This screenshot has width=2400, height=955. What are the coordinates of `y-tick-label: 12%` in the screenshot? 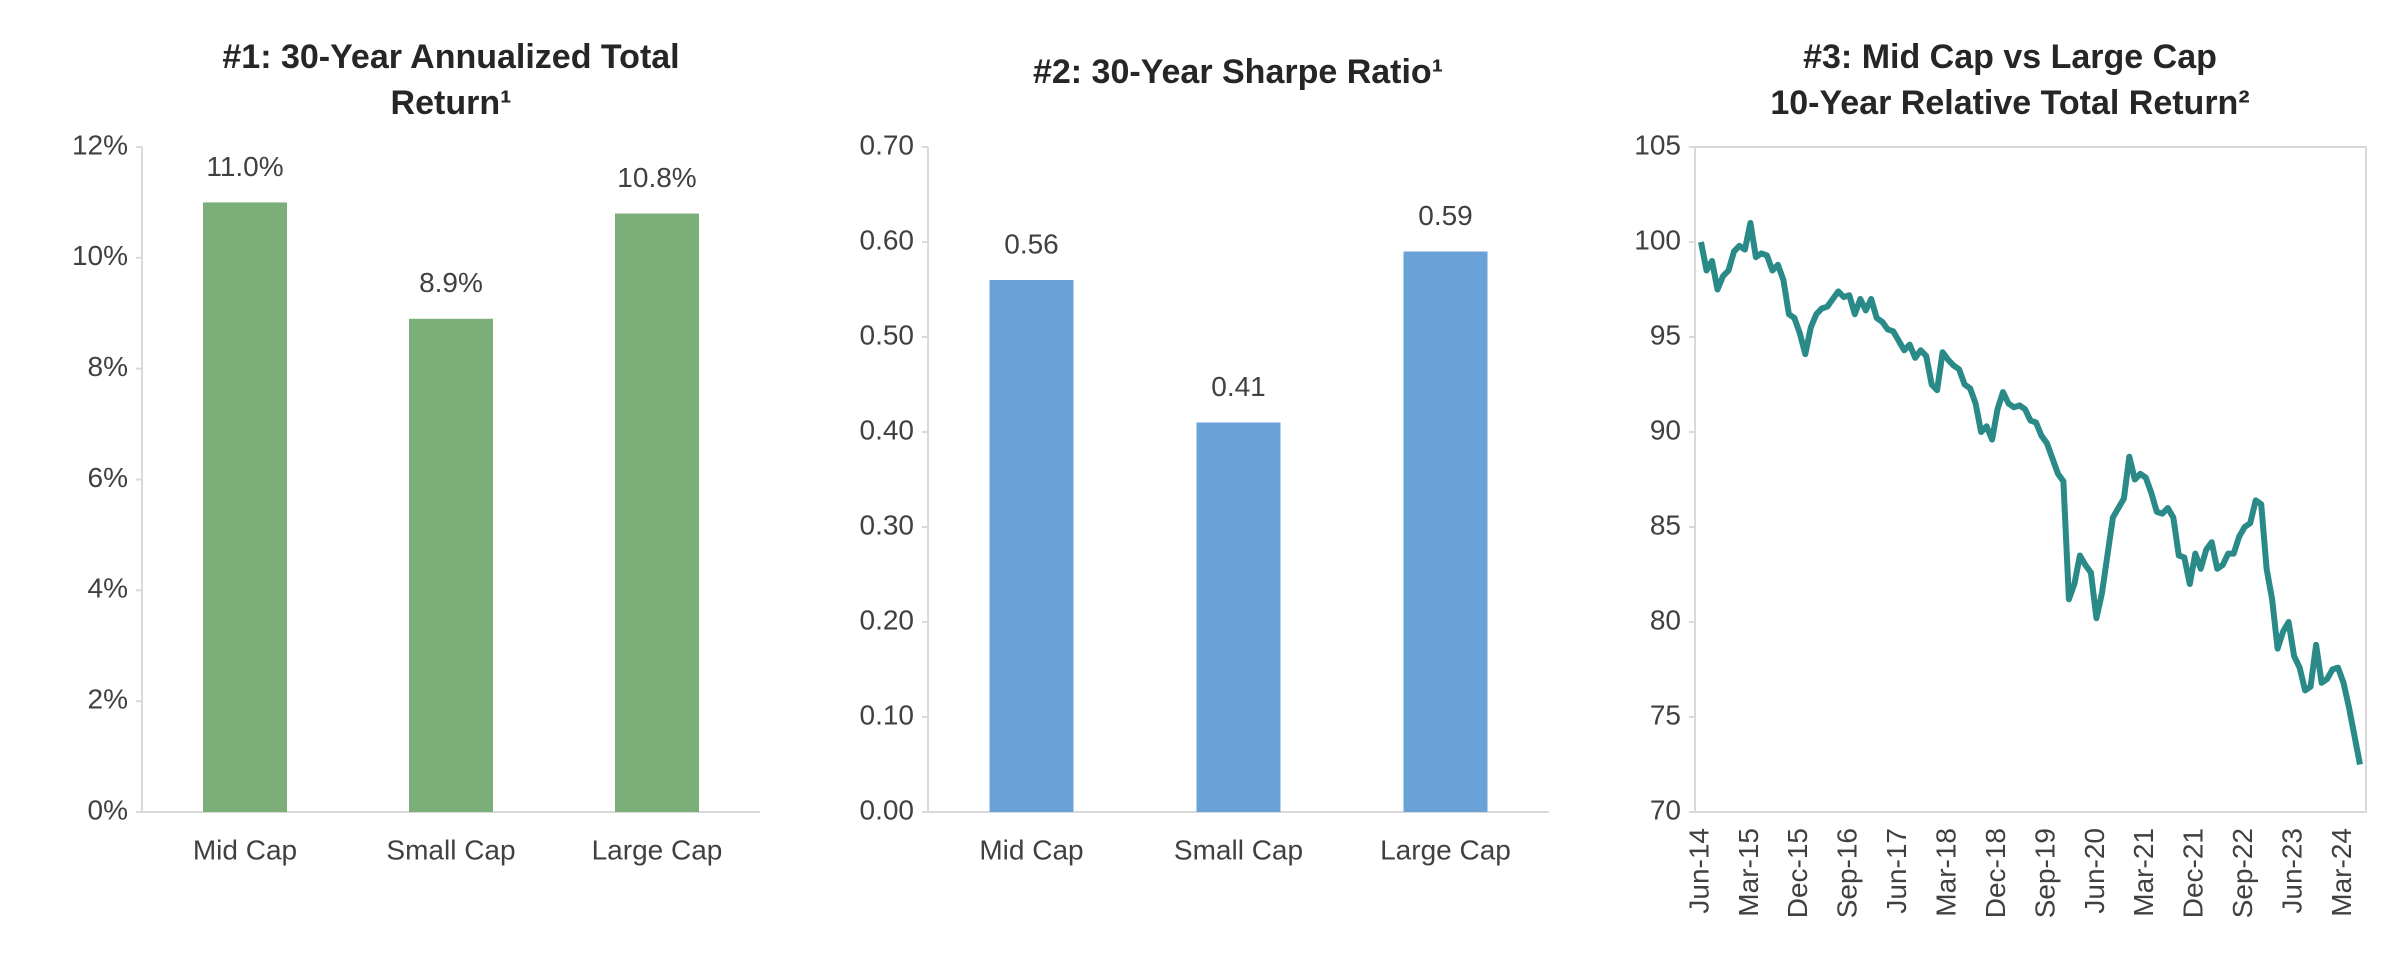 It's located at (100, 144).